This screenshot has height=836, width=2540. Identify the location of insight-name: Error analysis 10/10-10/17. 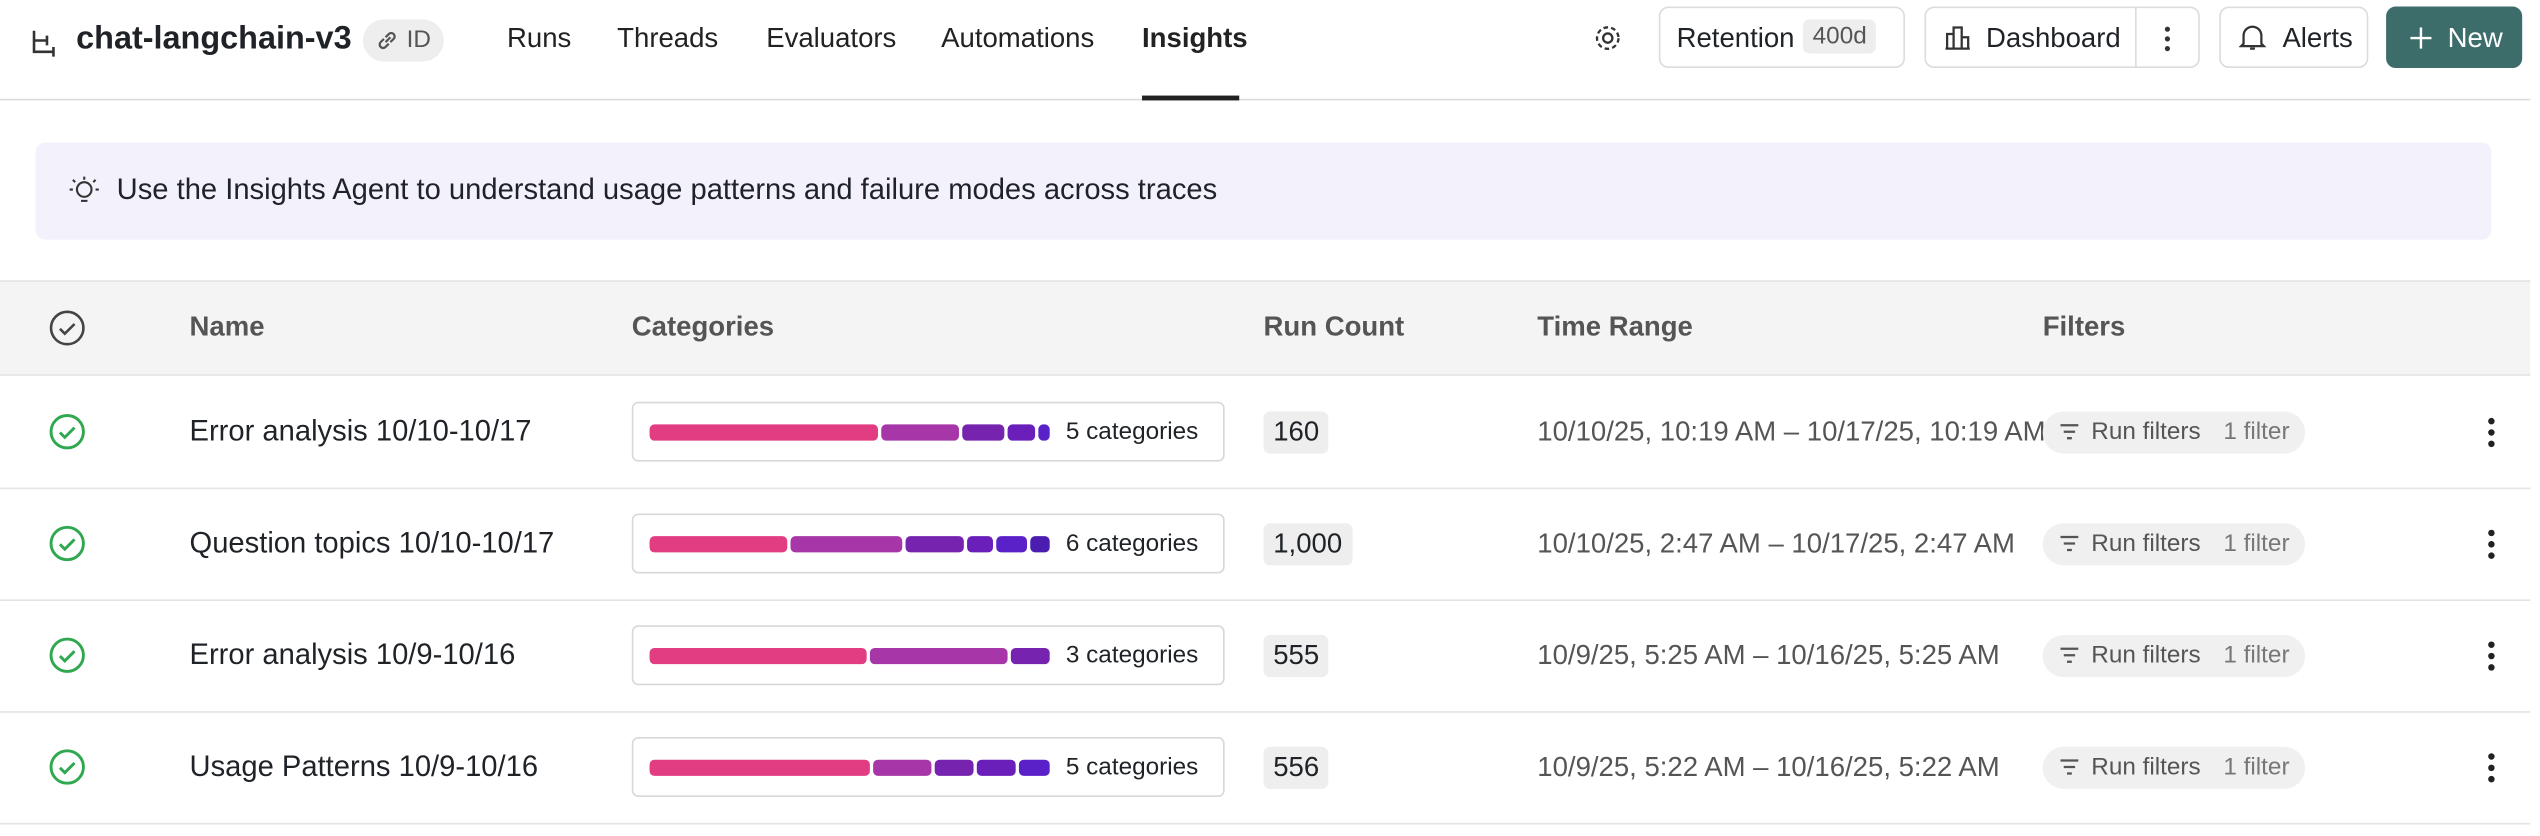
(360, 431).